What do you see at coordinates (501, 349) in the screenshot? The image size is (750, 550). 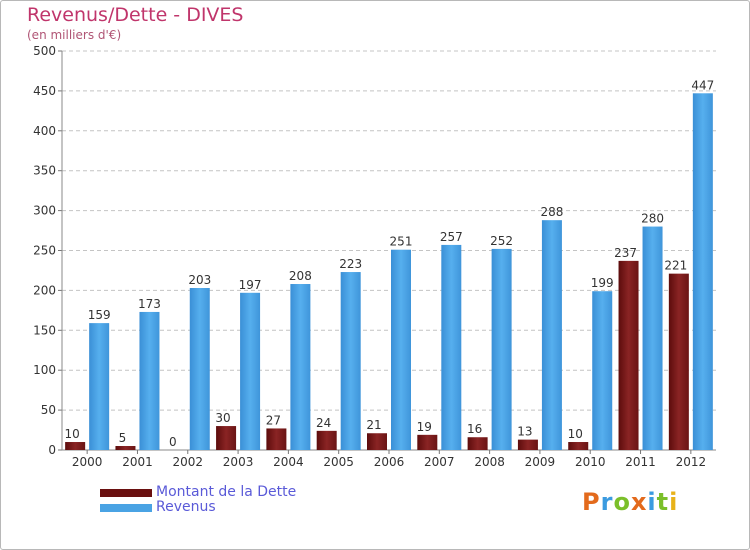 I see `bar-revenue-2008` at bounding box center [501, 349].